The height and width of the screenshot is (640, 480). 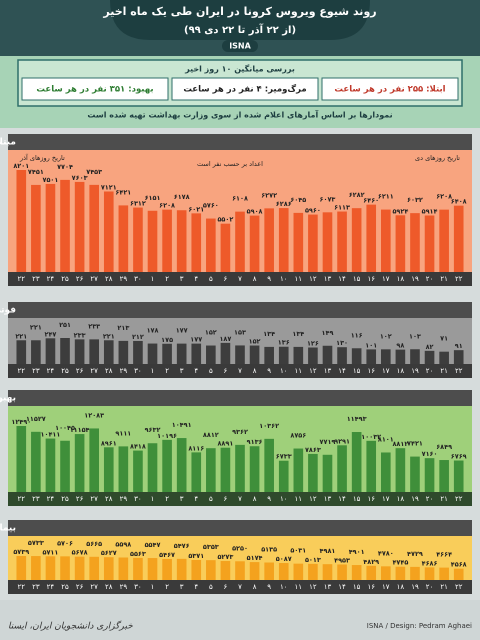 What do you see at coordinates (459, 565) in the screenshot?
I see `value-label: ۴۵۶۸` at bounding box center [459, 565].